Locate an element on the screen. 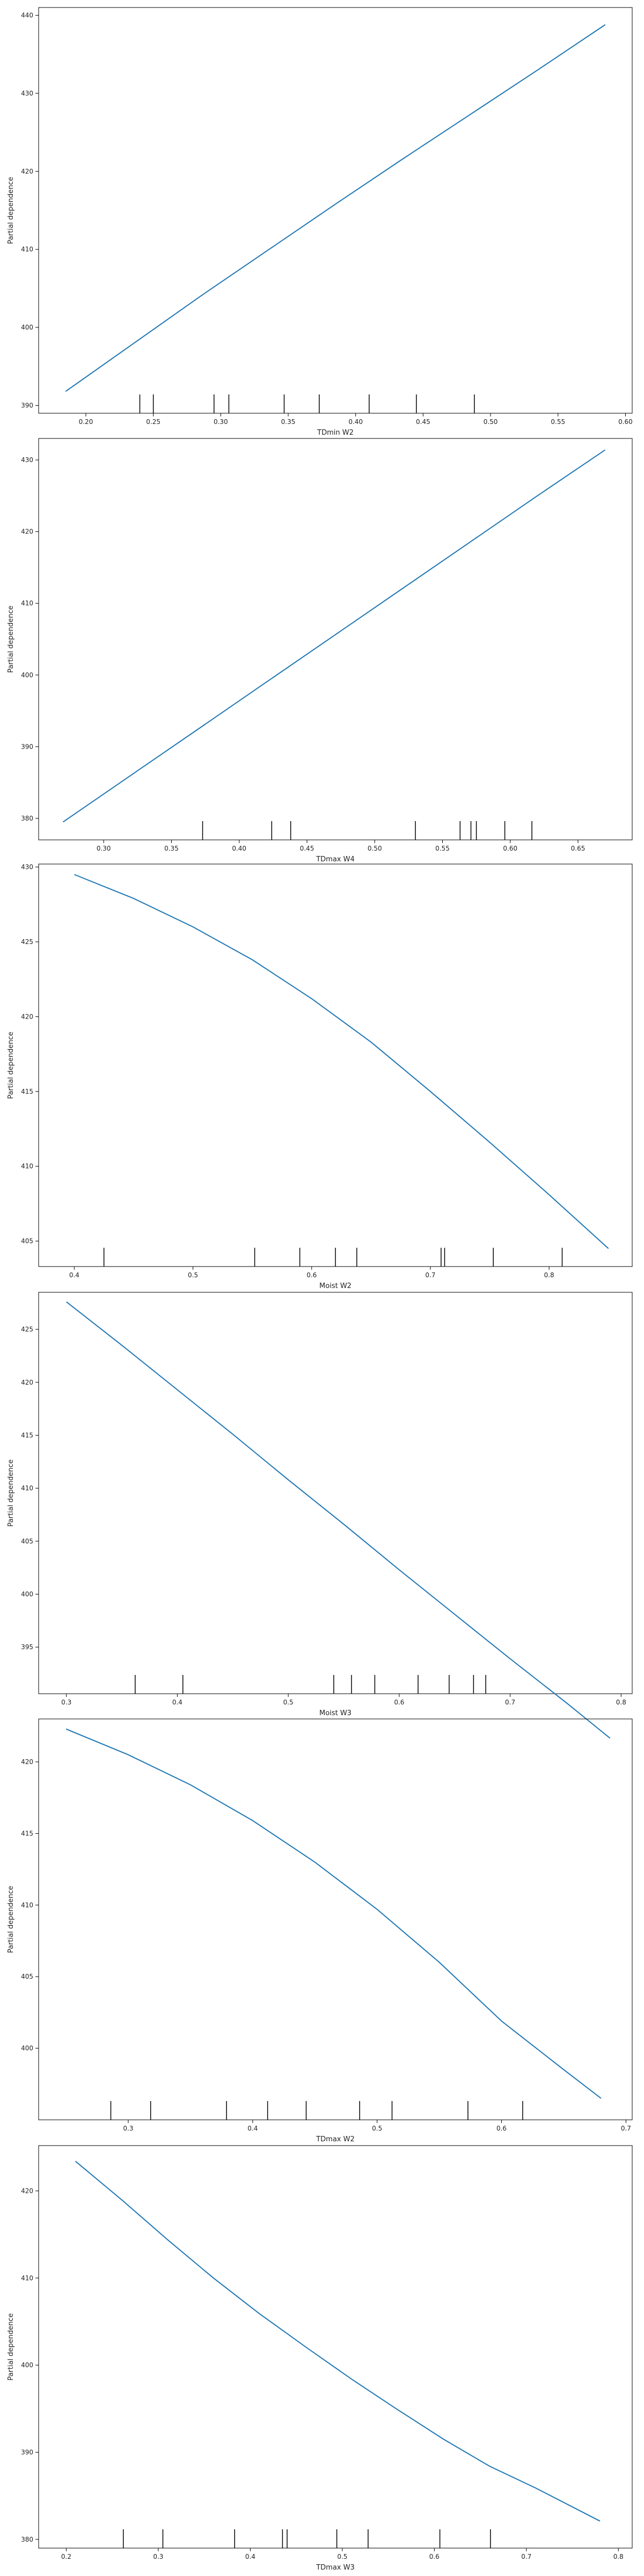 Image resolution: width=644 pixels, height=2576 pixels. x-tick-label: 0.65 is located at coordinates (578, 848).